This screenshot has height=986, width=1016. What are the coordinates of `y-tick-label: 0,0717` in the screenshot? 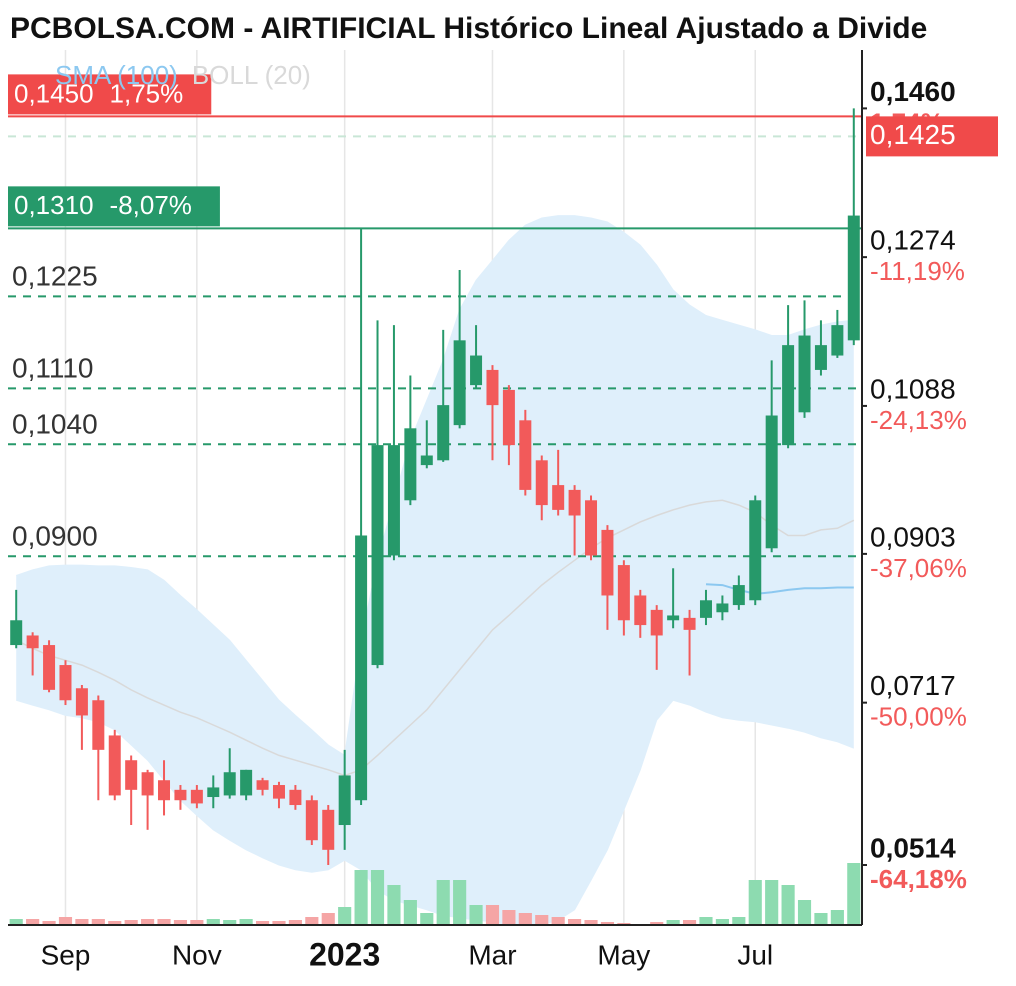 It's located at (913, 685).